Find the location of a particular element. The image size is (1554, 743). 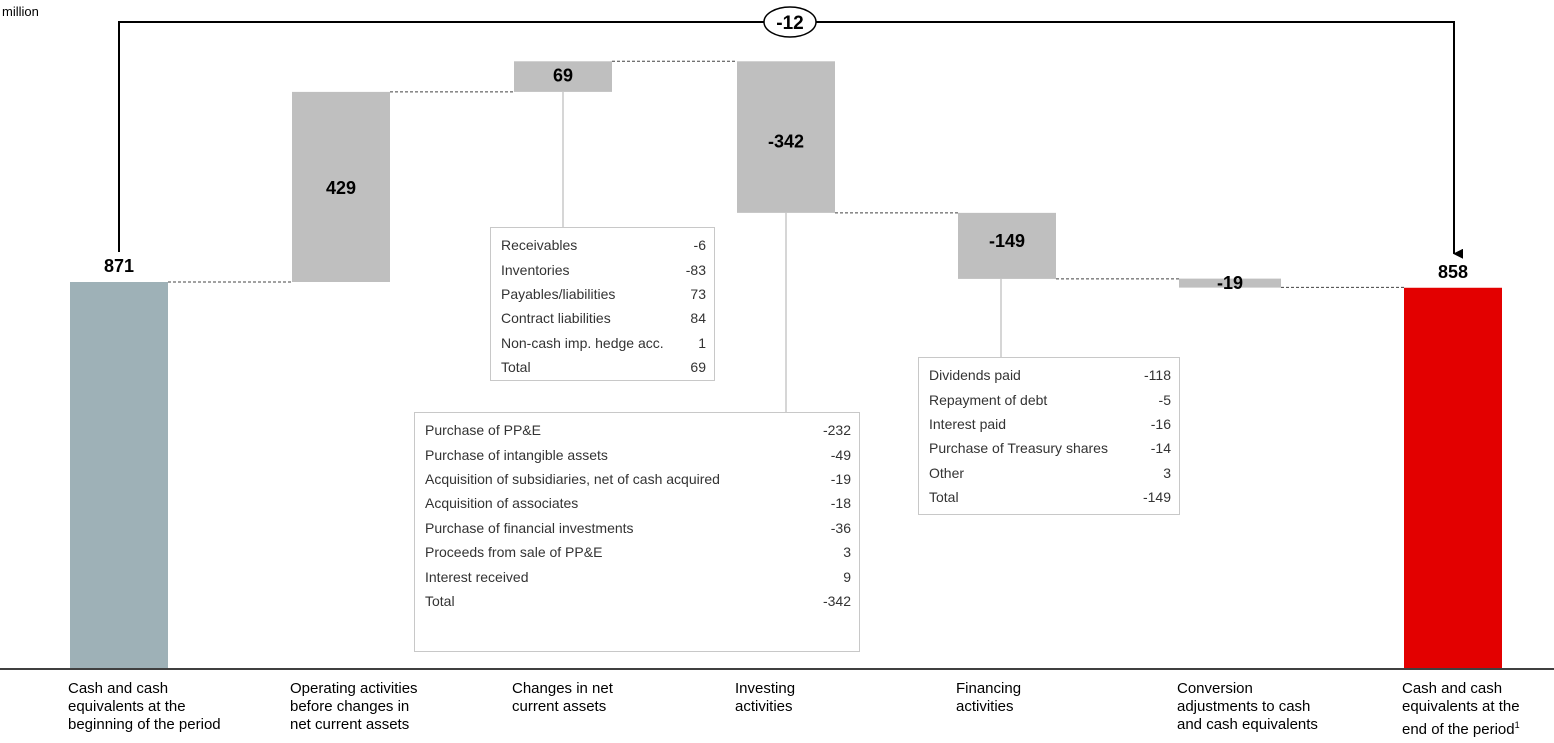

detail-row: Contract liabilities 84 is located at coordinates (603, 318).